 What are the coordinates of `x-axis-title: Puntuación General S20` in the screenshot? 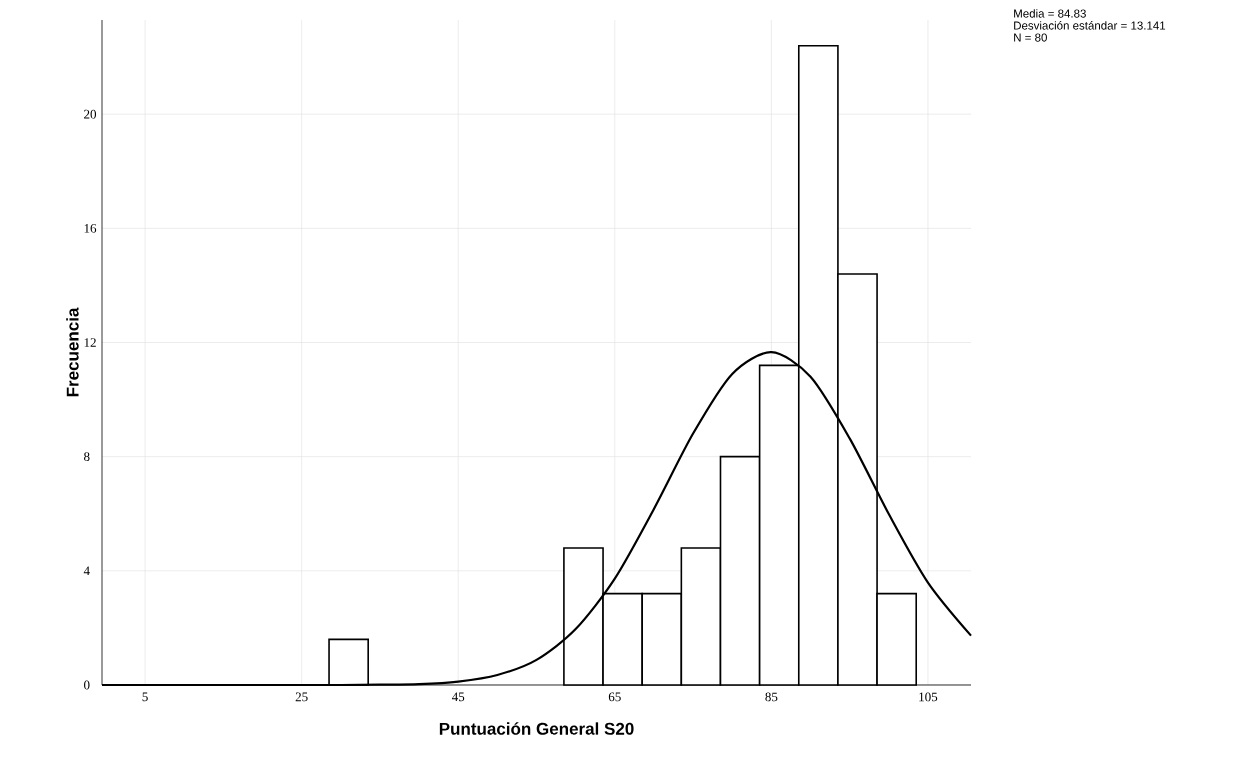 It's located at (536, 728).